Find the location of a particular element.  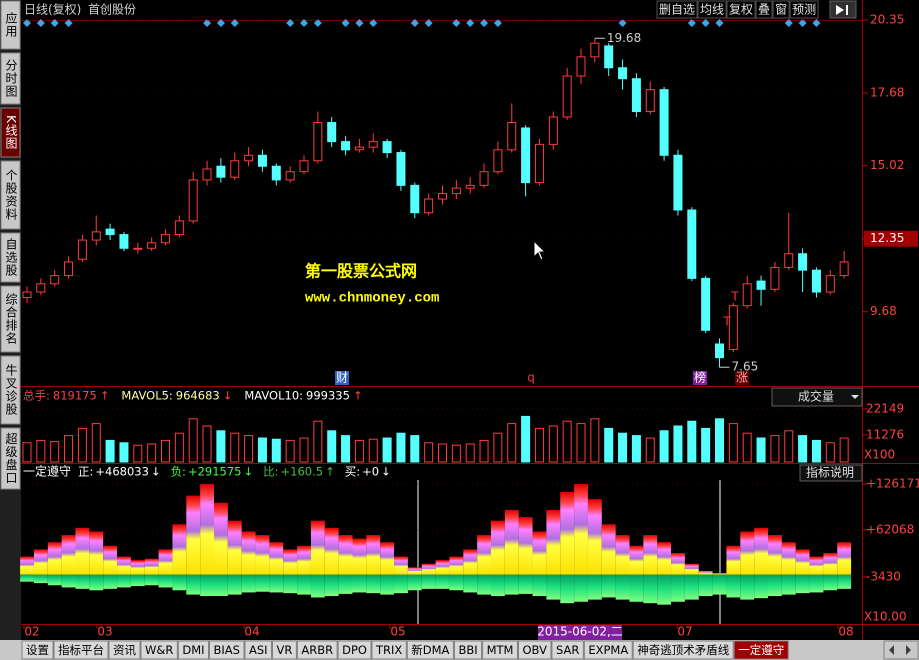

indicator-tab-label: W&R is located at coordinates (159, 650).